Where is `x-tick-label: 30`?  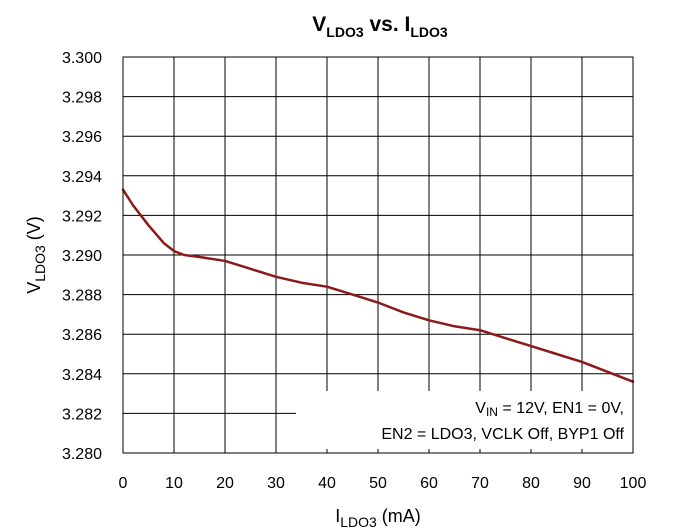
x-tick-label: 30 is located at coordinates (276, 483).